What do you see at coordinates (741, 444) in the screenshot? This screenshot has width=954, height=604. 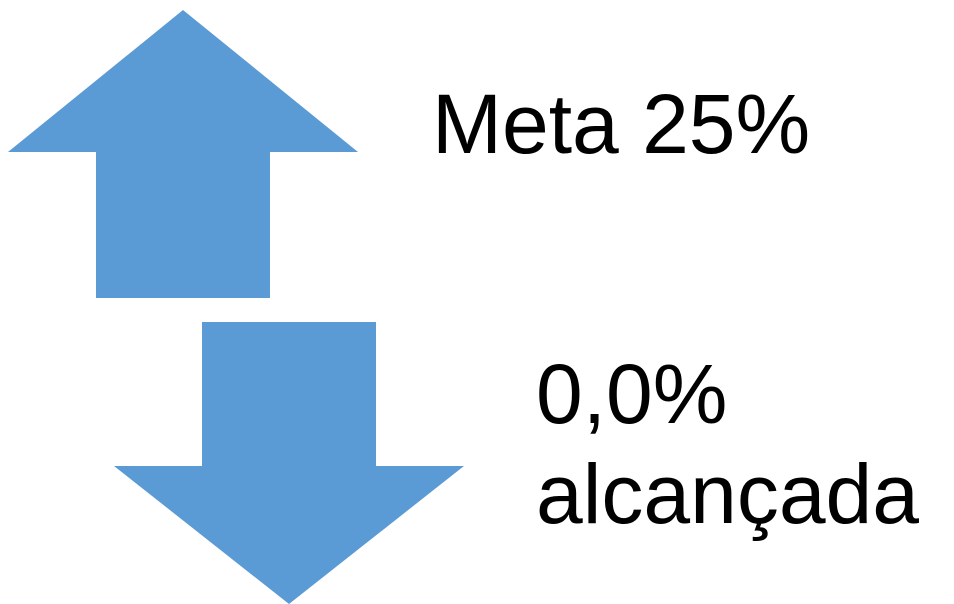 I see `result-label-block: 0,0% alcançada` at bounding box center [741, 444].